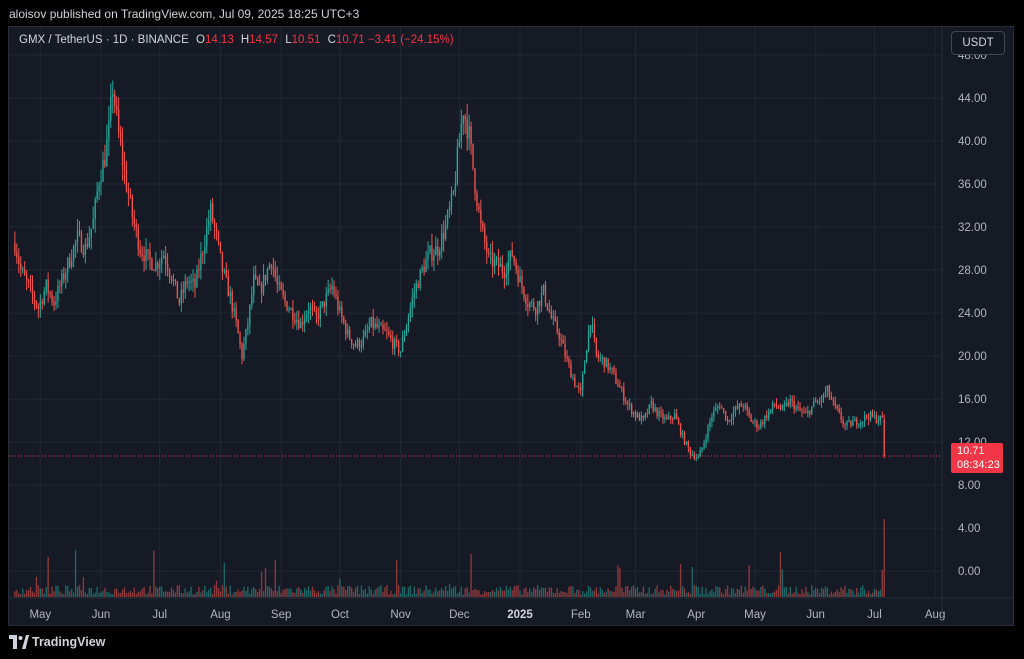 This screenshot has height=659, width=1024. I want to click on tradingview-brand: TradingView, so click(69, 642).